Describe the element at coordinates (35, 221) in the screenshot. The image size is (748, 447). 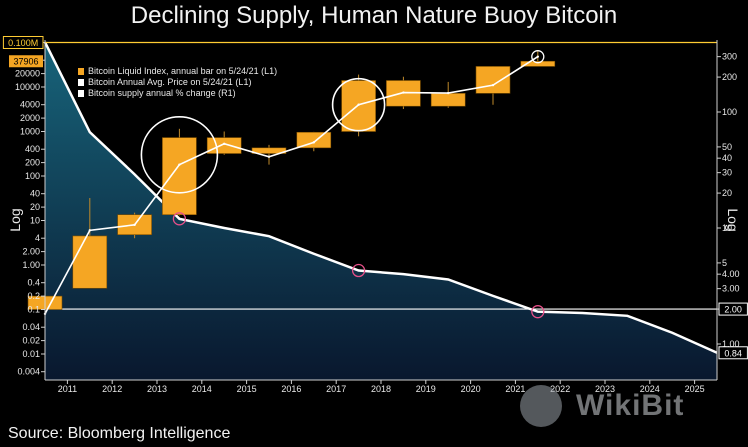
I see `left-tick-label: 10` at that location.